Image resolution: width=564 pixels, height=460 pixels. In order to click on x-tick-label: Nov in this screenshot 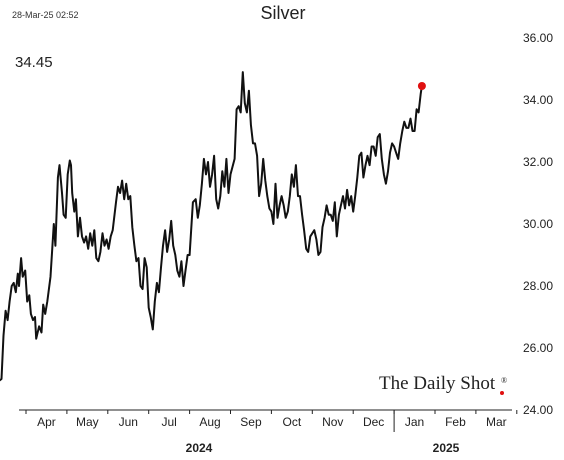, I will do `click(332, 422)`.